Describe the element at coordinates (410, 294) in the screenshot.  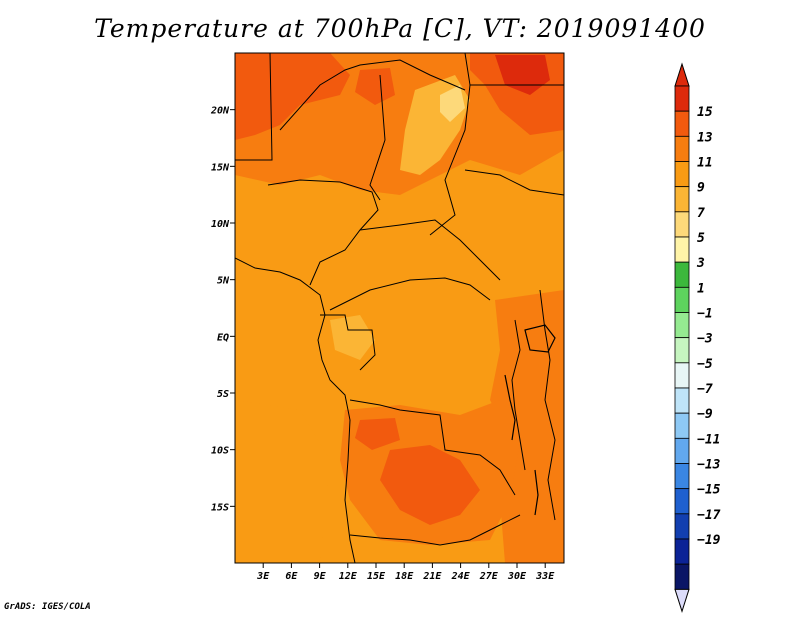
I see `border-congo-north` at that location.